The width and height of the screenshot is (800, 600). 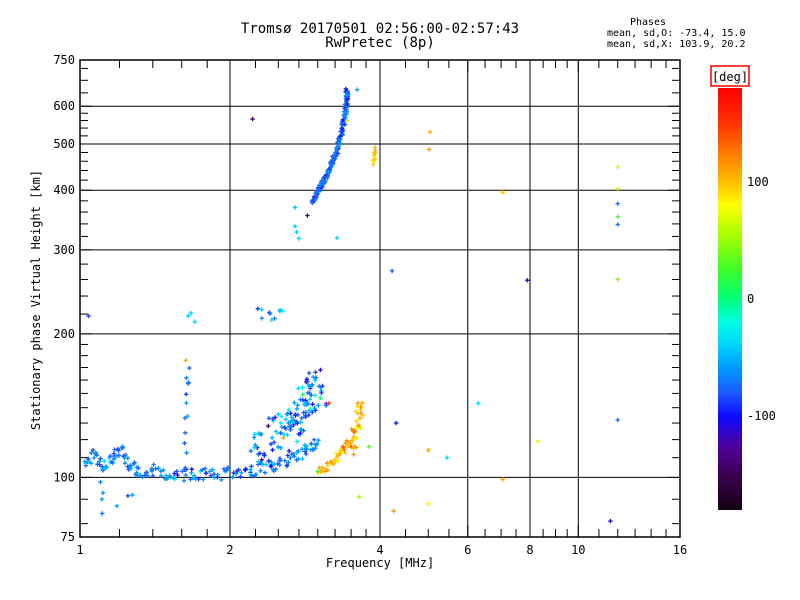 What do you see at coordinates (64, 190) in the screenshot?
I see `svg-text: 400` at bounding box center [64, 190].